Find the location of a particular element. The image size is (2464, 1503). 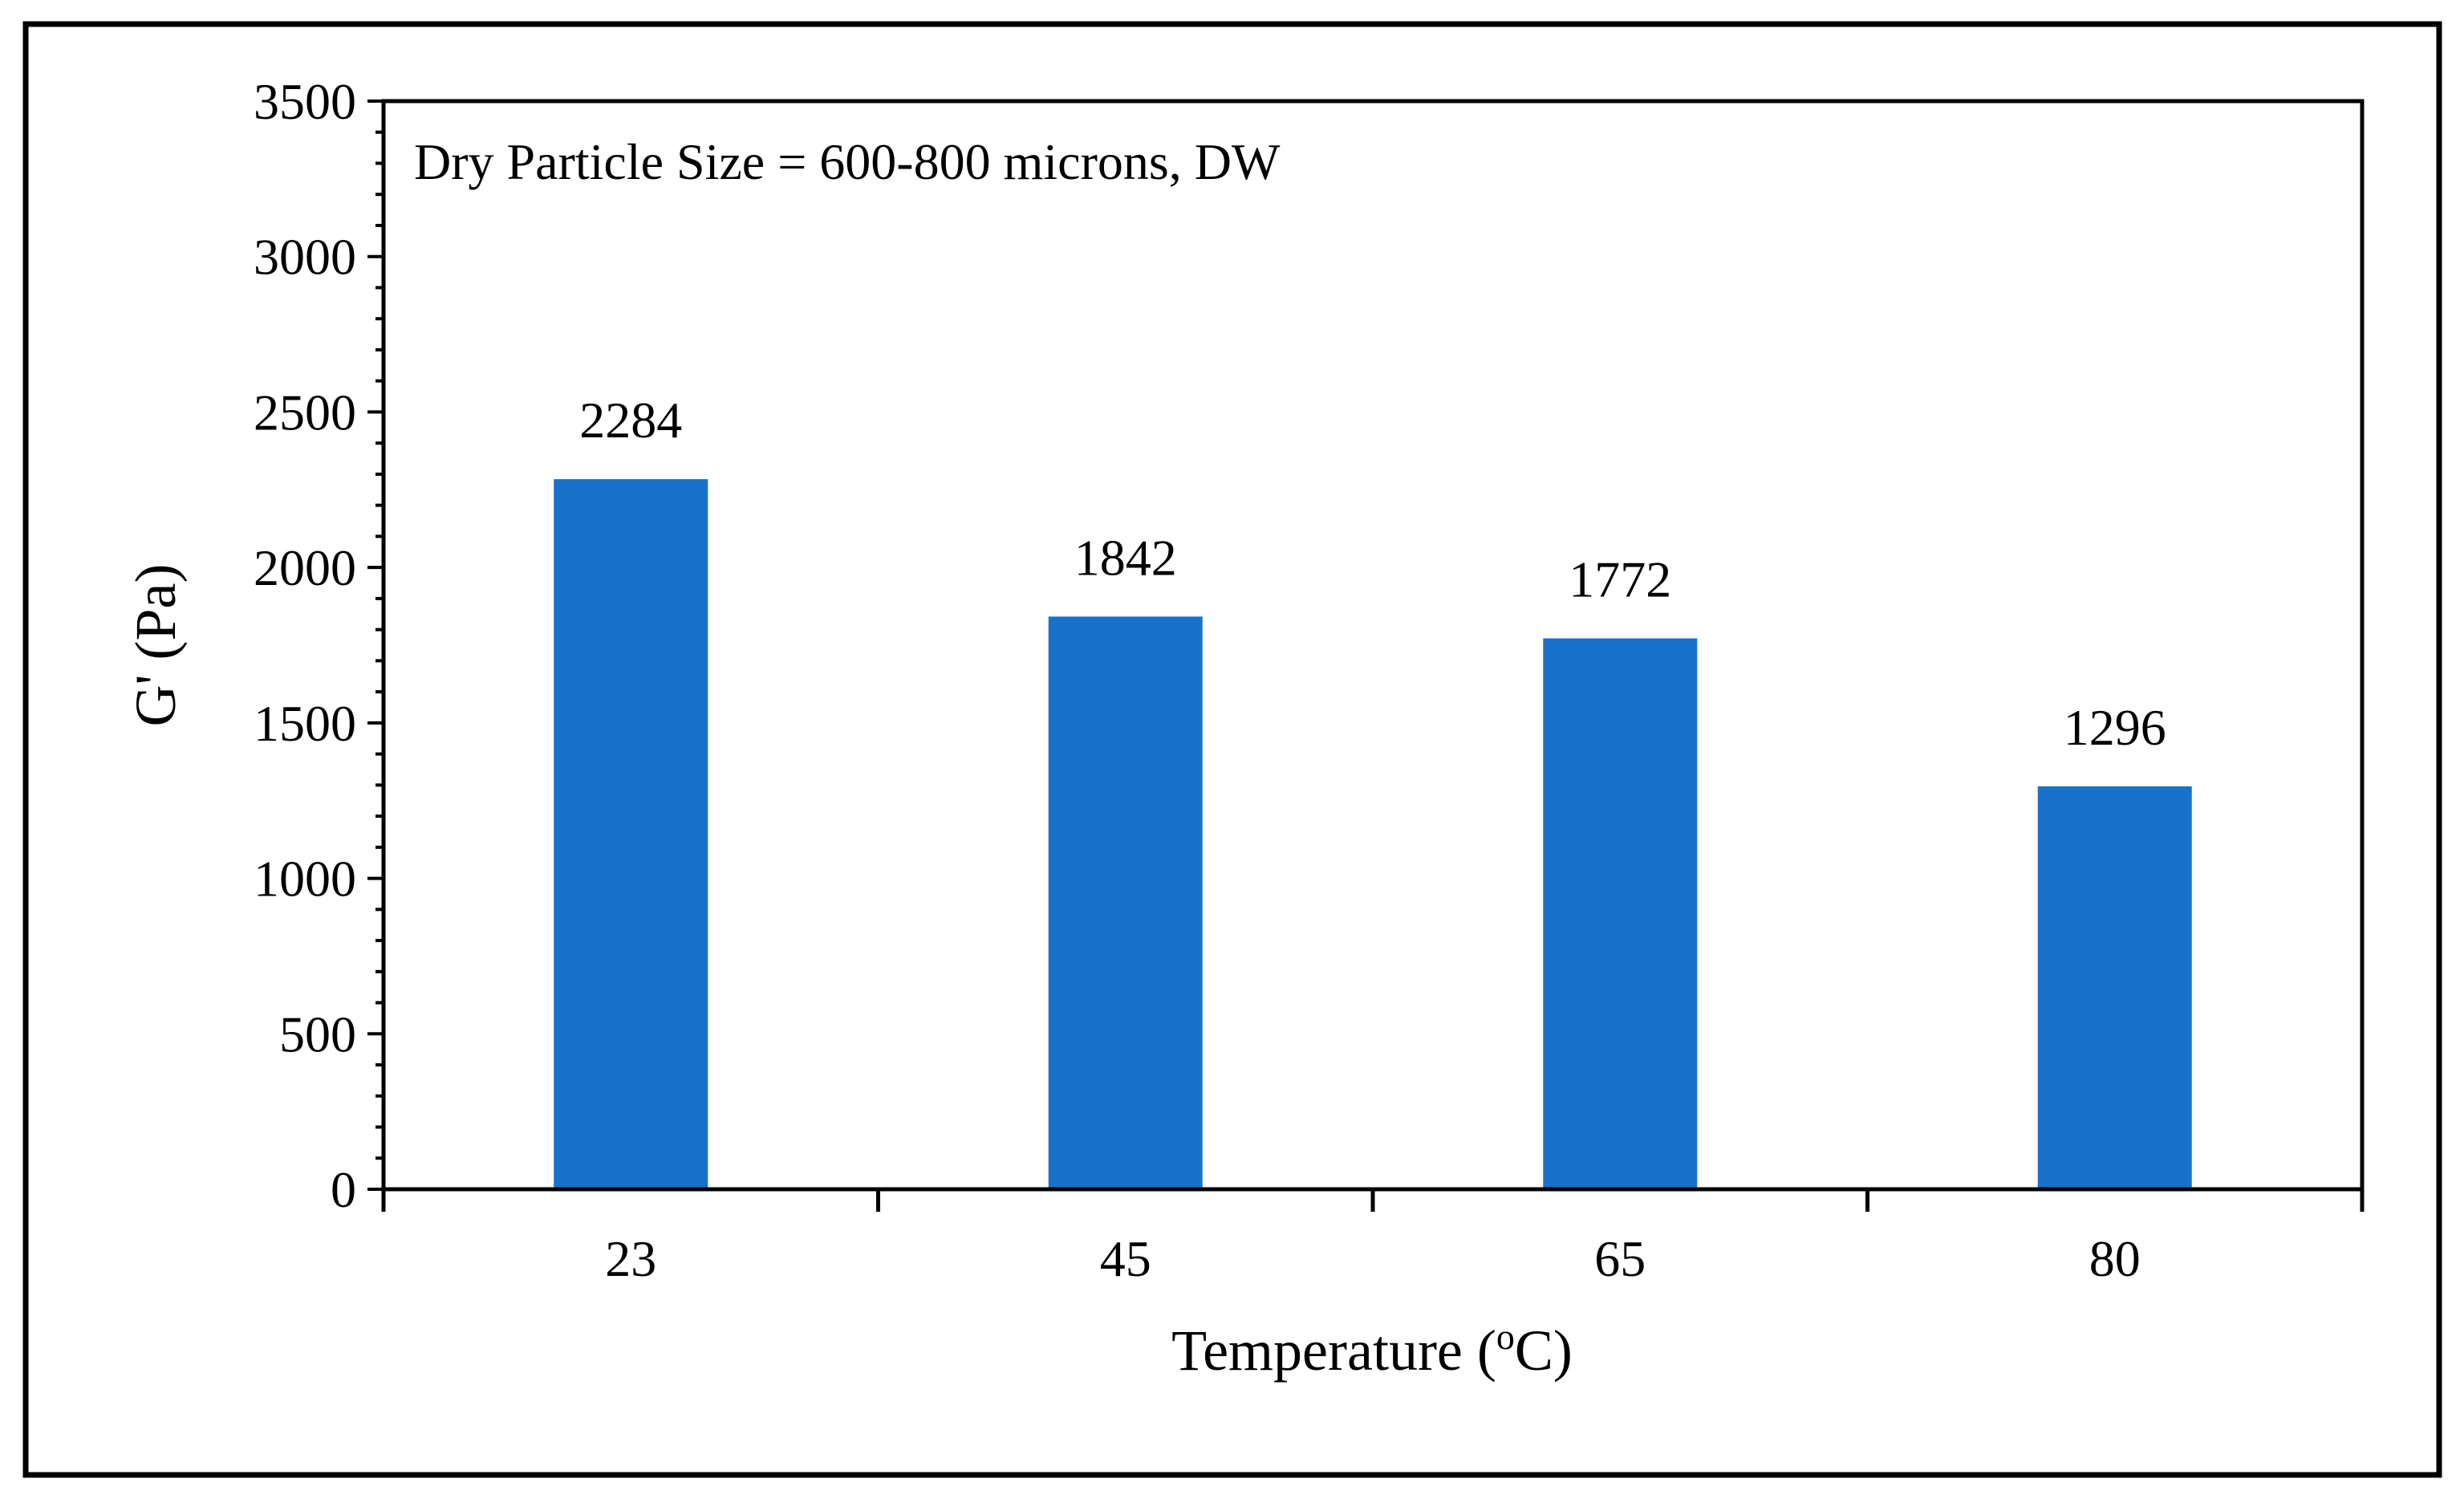

y-tick-label-1500: 1500 is located at coordinates (305, 723).